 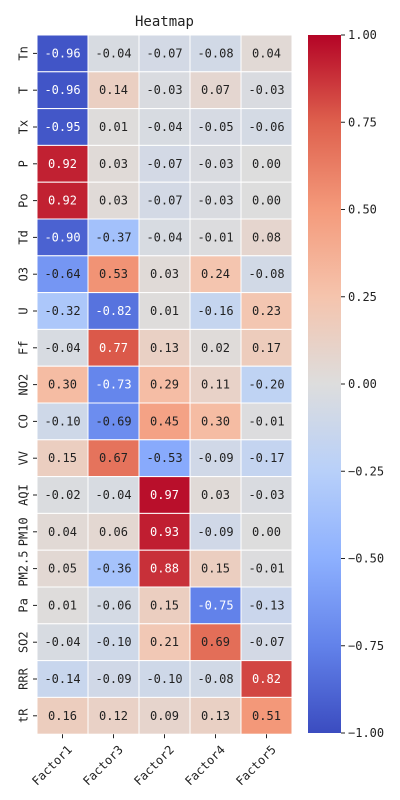 What do you see at coordinates (24, 642) in the screenshot?
I see `row-label: SO2` at bounding box center [24, 642].